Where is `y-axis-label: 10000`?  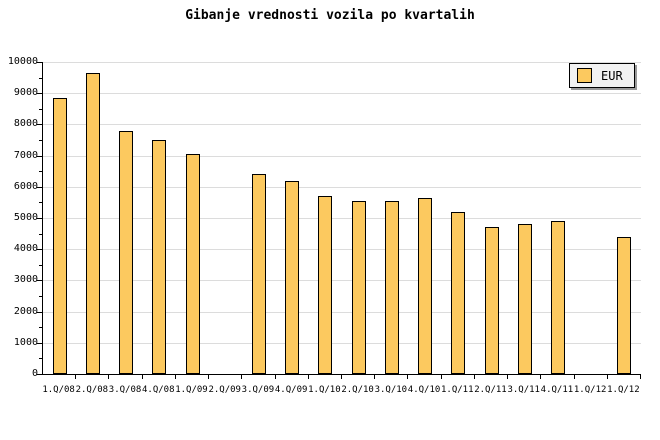
y-axis-label: 10000 is located at coordinates (22, 61).